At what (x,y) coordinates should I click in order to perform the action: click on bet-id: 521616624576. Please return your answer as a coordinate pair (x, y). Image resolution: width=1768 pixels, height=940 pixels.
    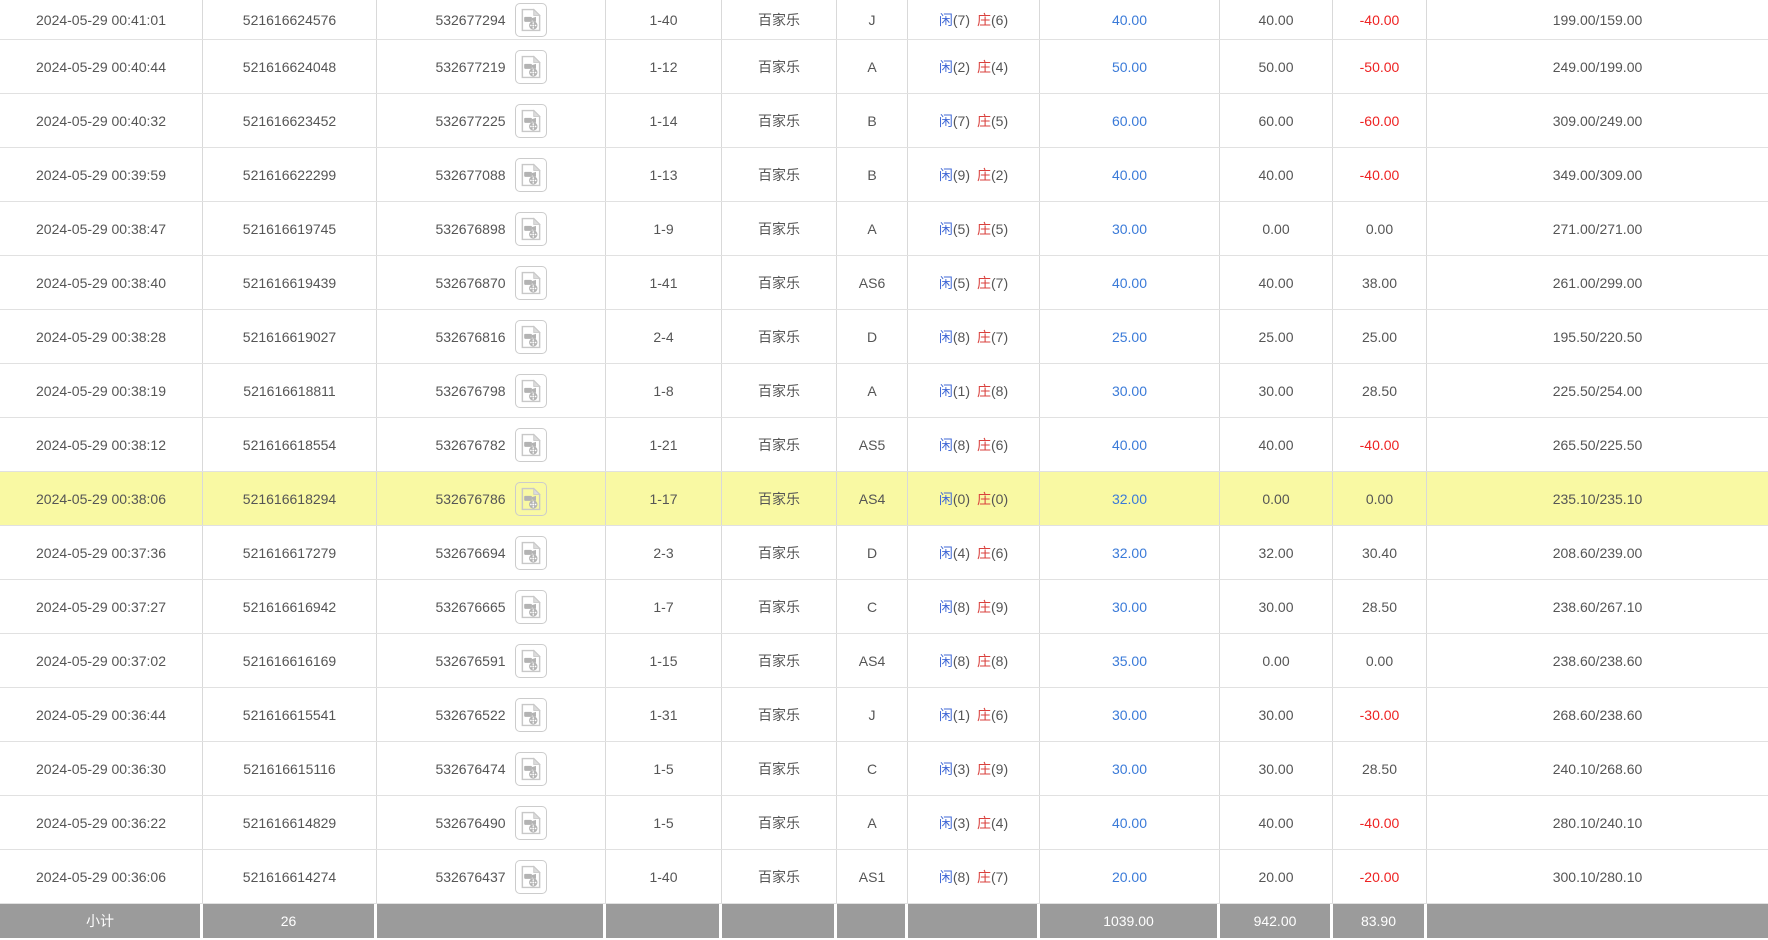
    Looking at the image, I should click on (290, 19).